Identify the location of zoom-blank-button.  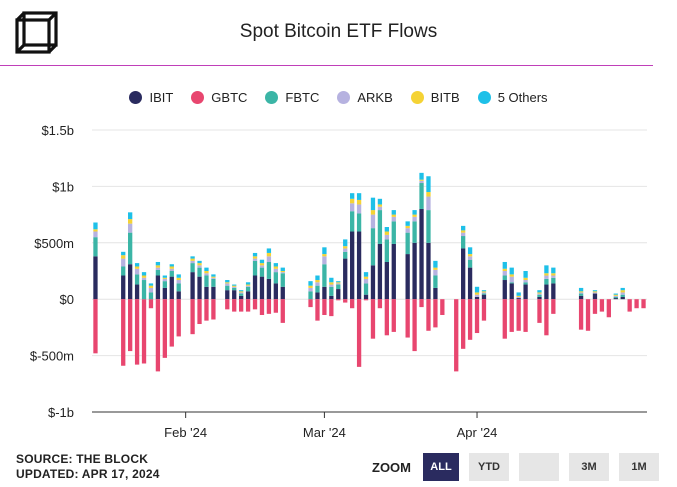
(539, 467).